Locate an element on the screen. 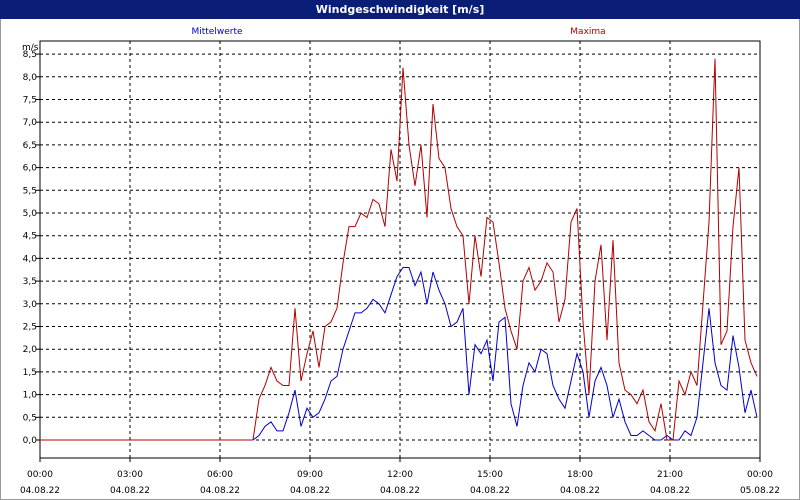  y-tick-label: 0,0 is located at coordinates (30, 441).